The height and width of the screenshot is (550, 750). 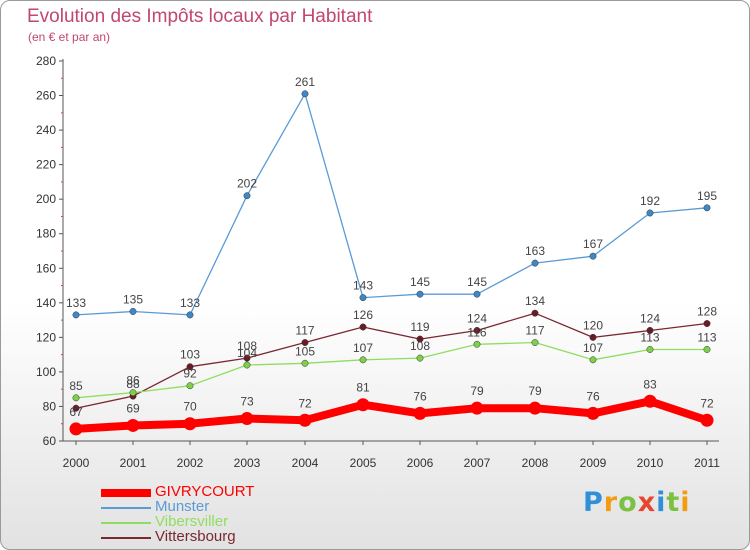 I want to click on legend-item-vittersbourg: Vittersbourg, so click(x=231, y=537).